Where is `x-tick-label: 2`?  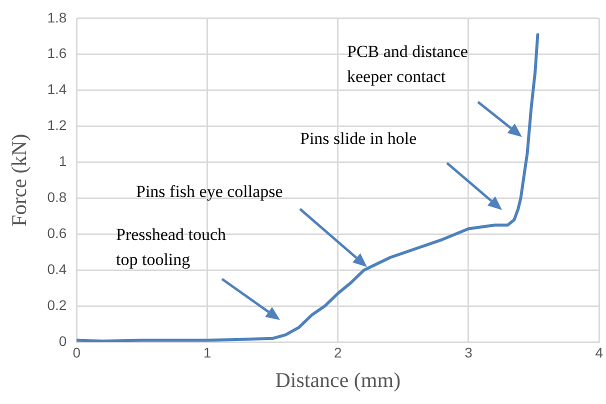
x-tick-label: 2 is located at coordinates (338, 352).